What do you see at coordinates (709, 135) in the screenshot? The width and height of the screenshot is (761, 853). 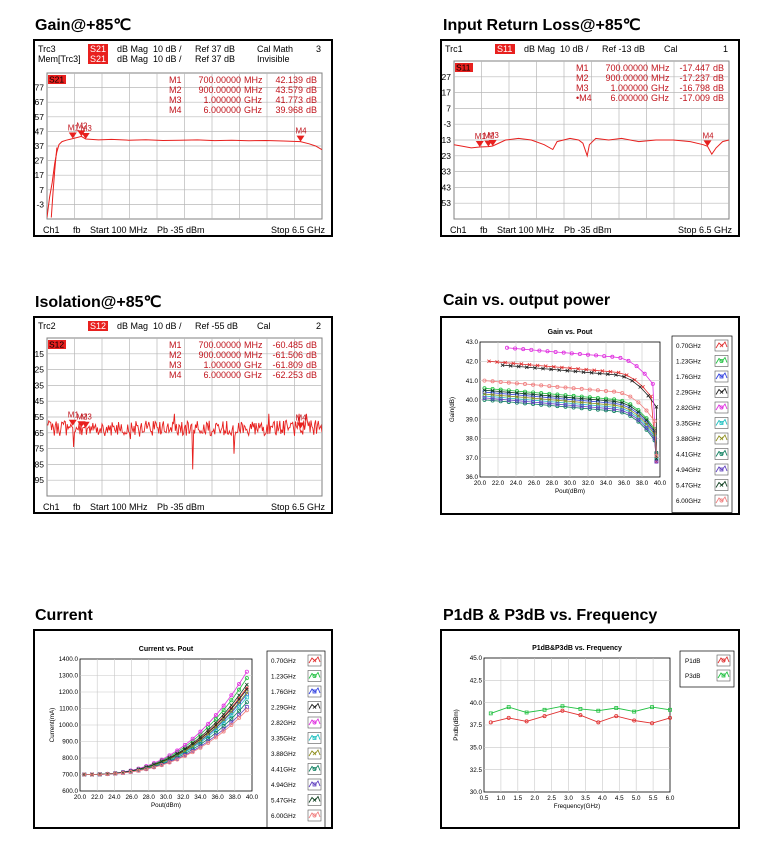 I see `irl-marker-label: M4` at bounding box center [709, 135].